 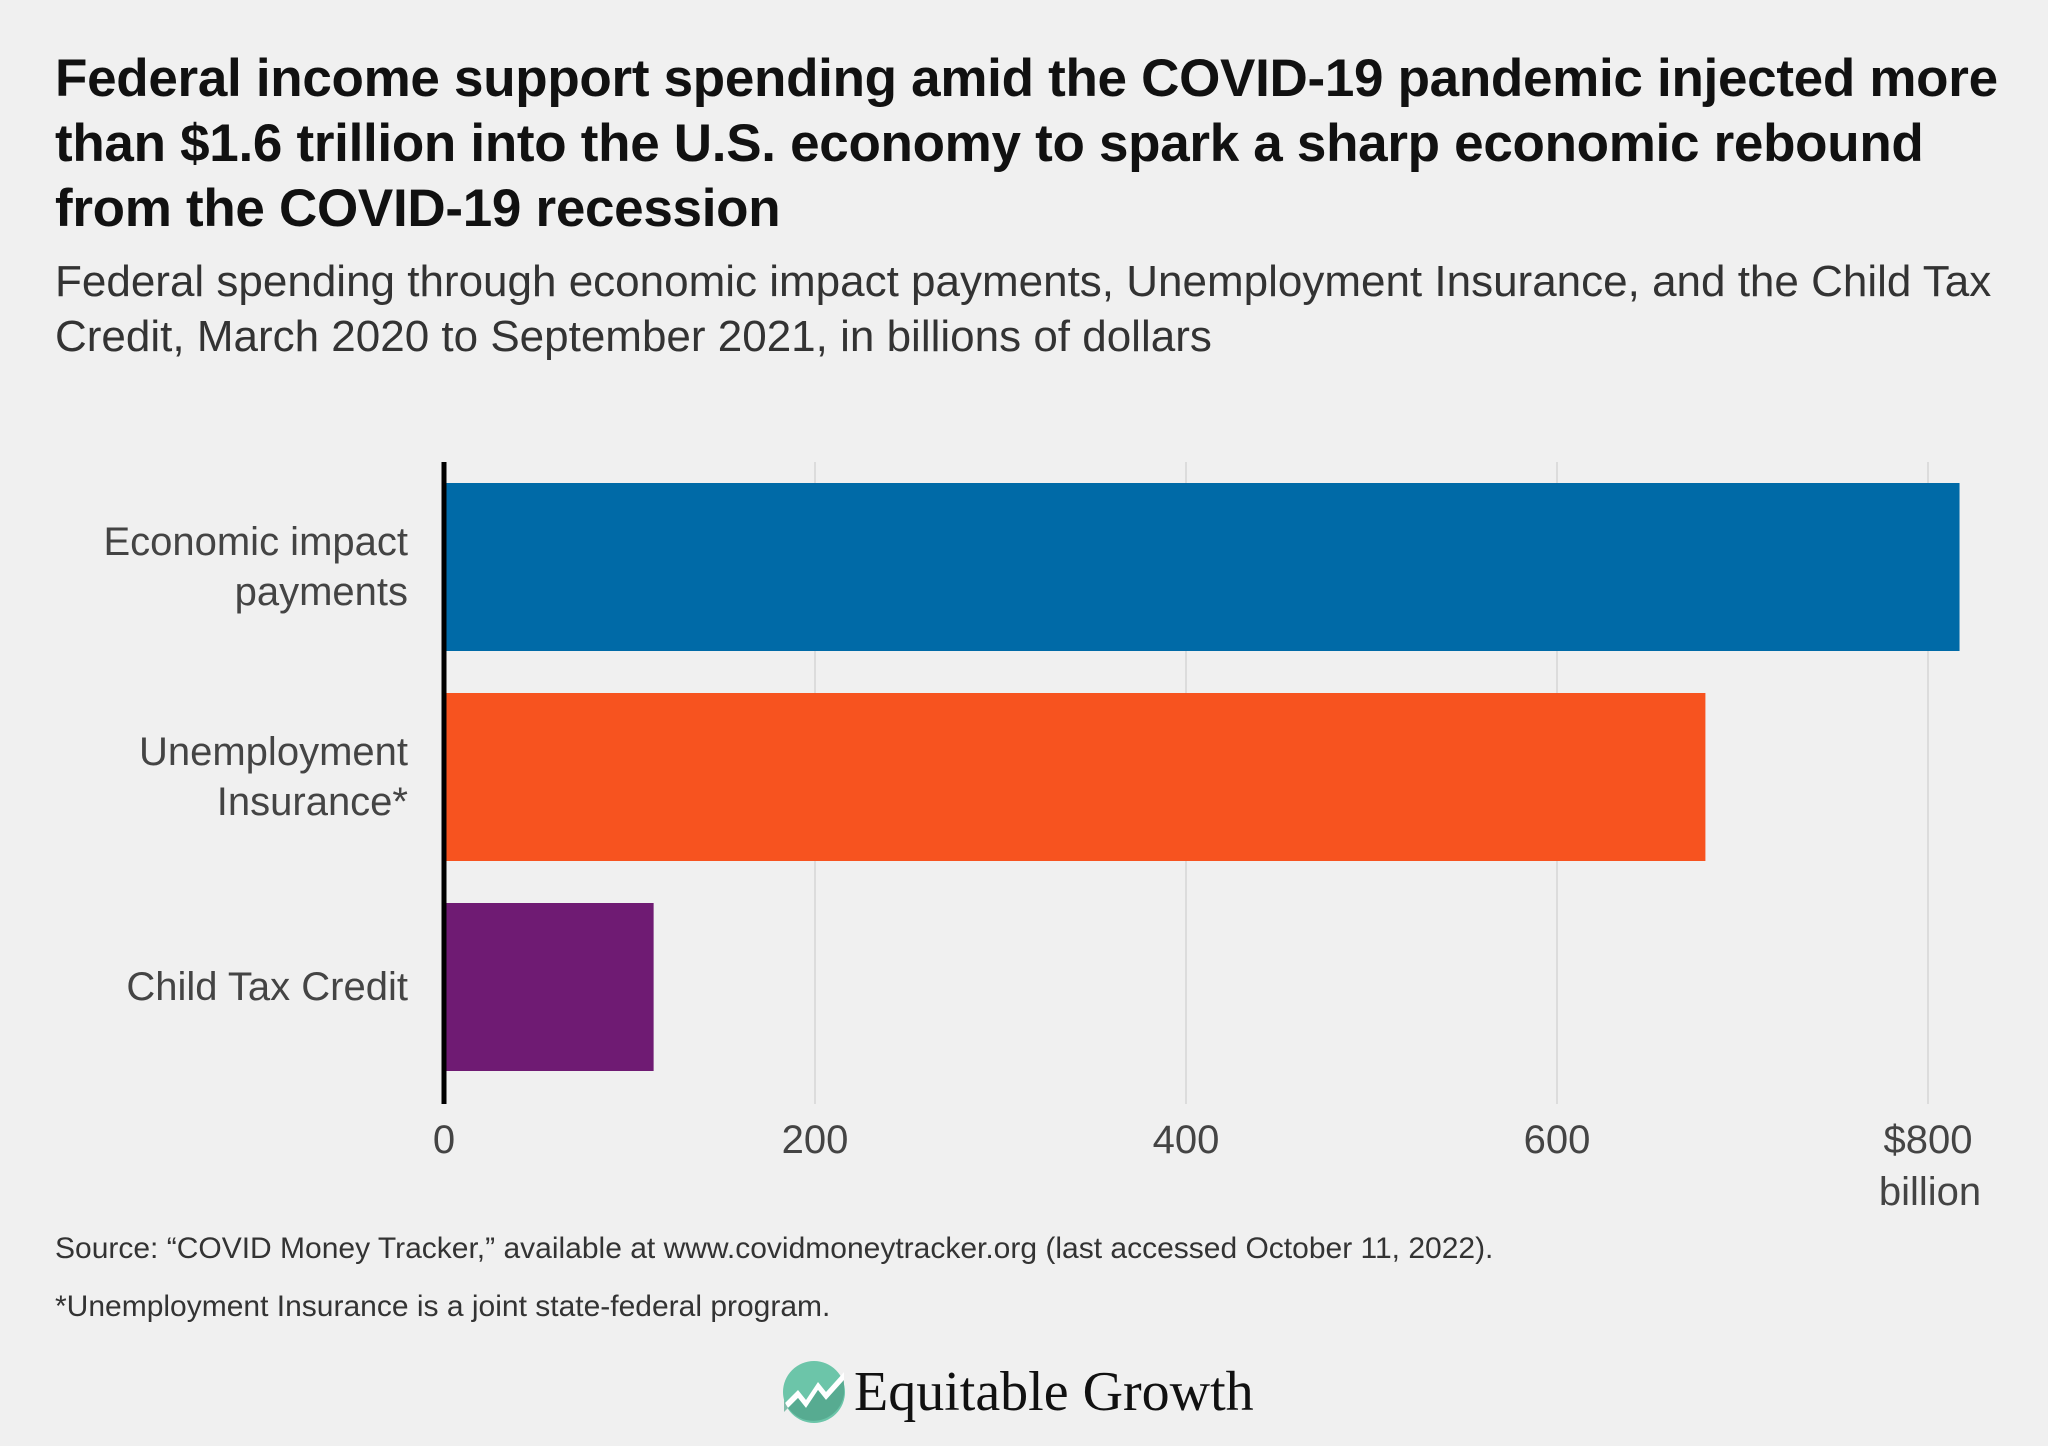 What do you see at coordinates (1186, 1140) in the screenshot?
I see `x-tick-label: 400` at bounding box center [1186, 1140].